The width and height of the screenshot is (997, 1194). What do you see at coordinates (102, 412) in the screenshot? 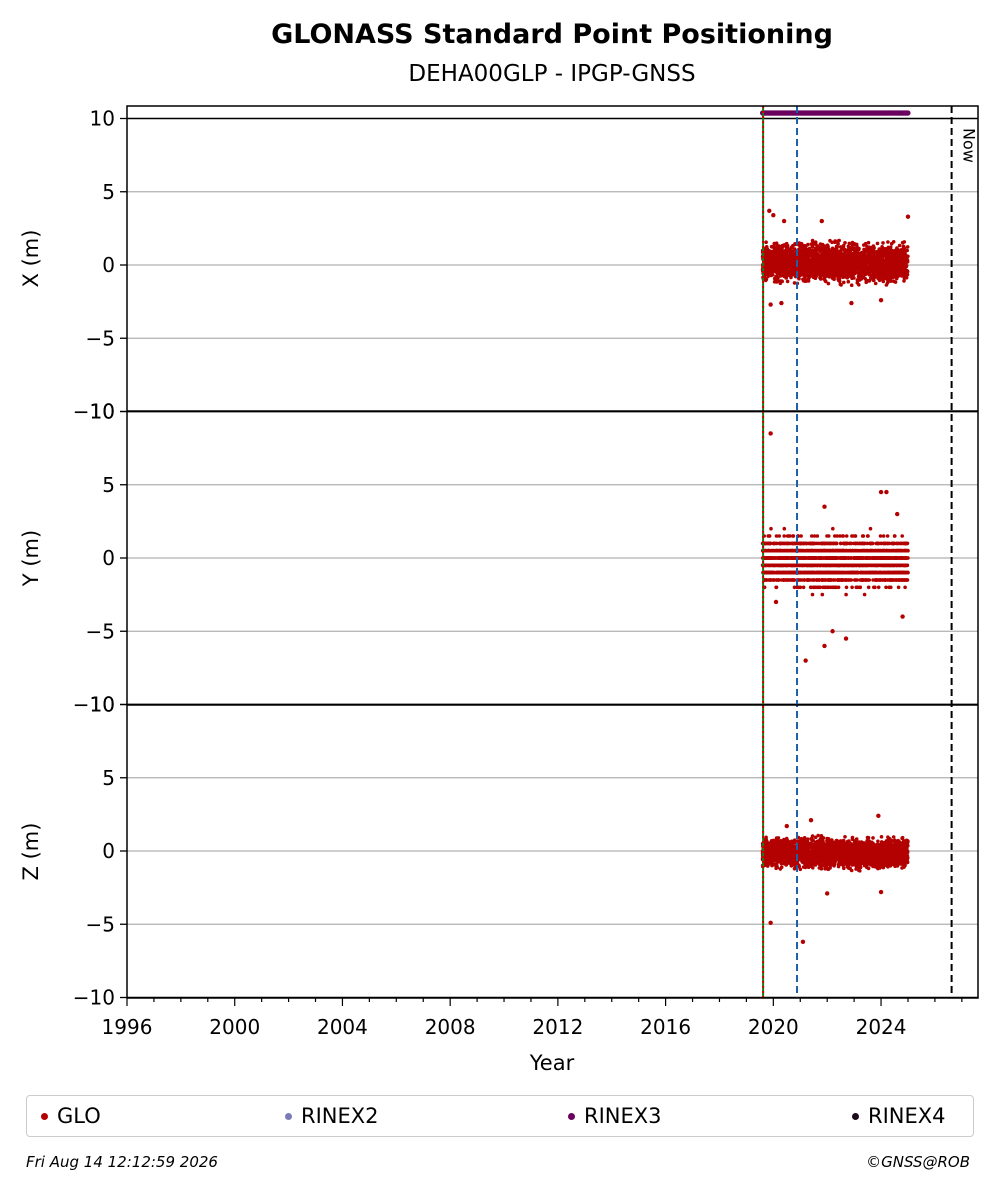
I see `y-tick-label: 10` at bounding box center [102, 412].